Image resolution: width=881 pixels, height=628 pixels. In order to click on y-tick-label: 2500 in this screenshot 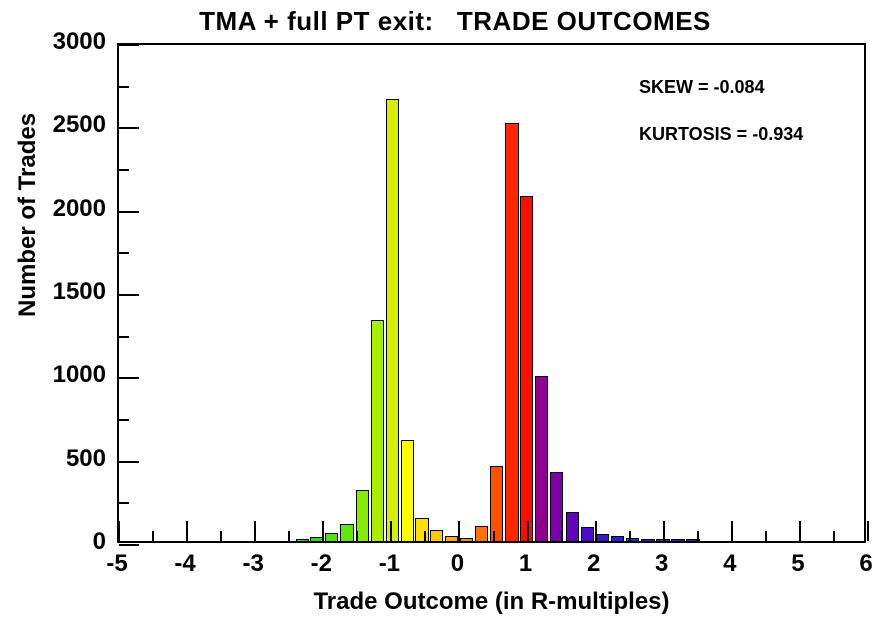, I will do `click(79, 125)`.